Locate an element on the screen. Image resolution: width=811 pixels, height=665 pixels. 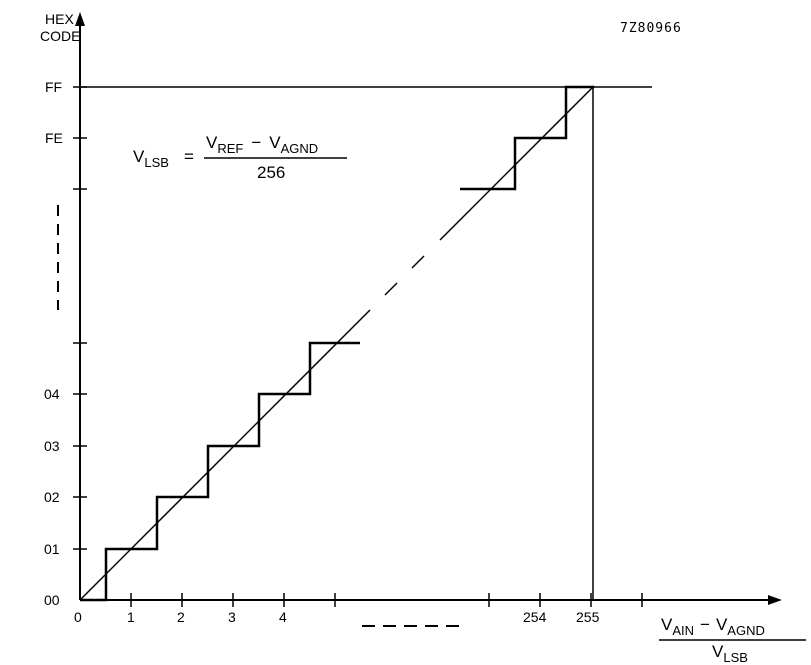
formula-equals: = is located at coordinates (189, 156).